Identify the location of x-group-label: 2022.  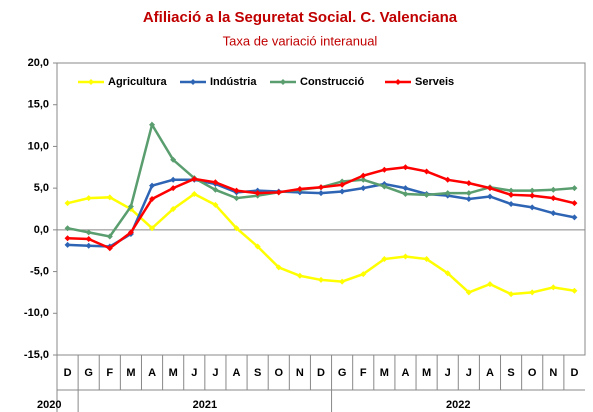
(458, 405).